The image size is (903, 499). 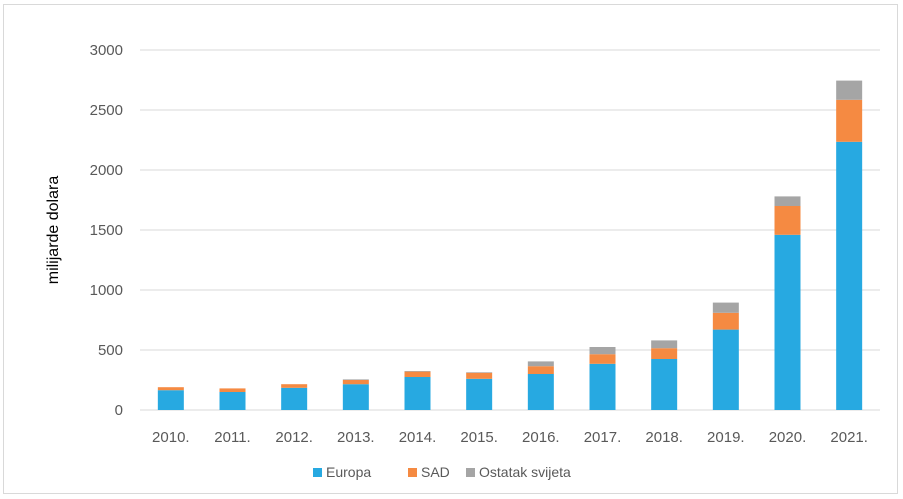 I want to click on y-tick-label: 2500, so click(x=106, y=110).